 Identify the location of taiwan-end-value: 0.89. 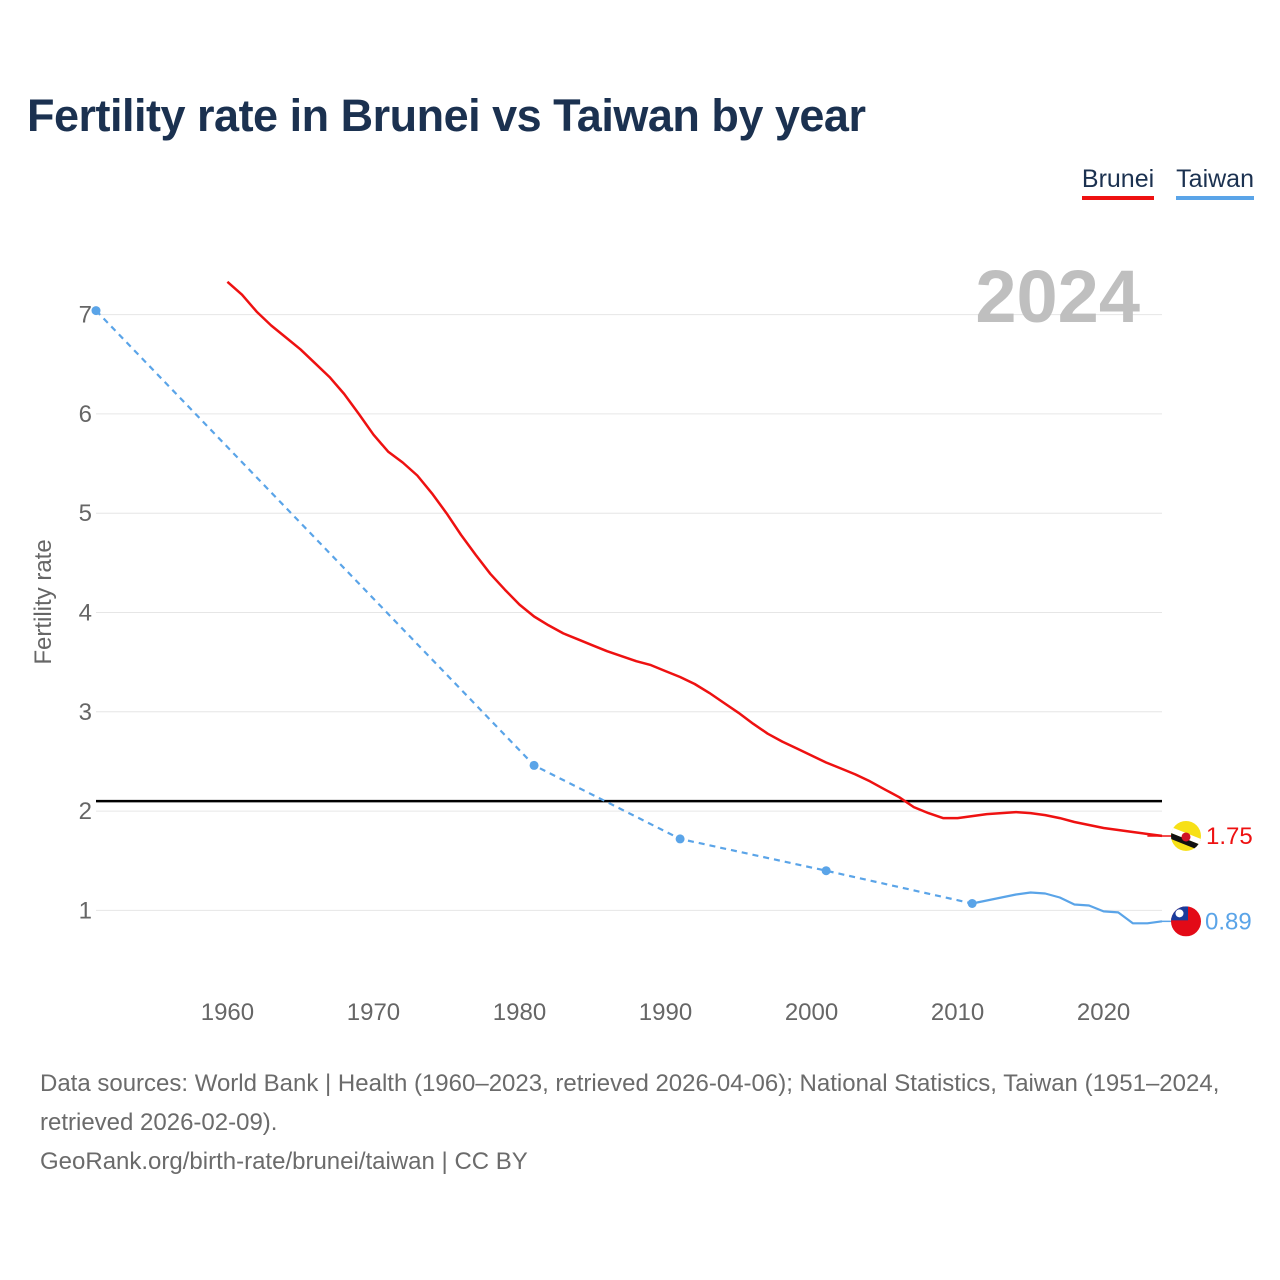
(1228, 921).